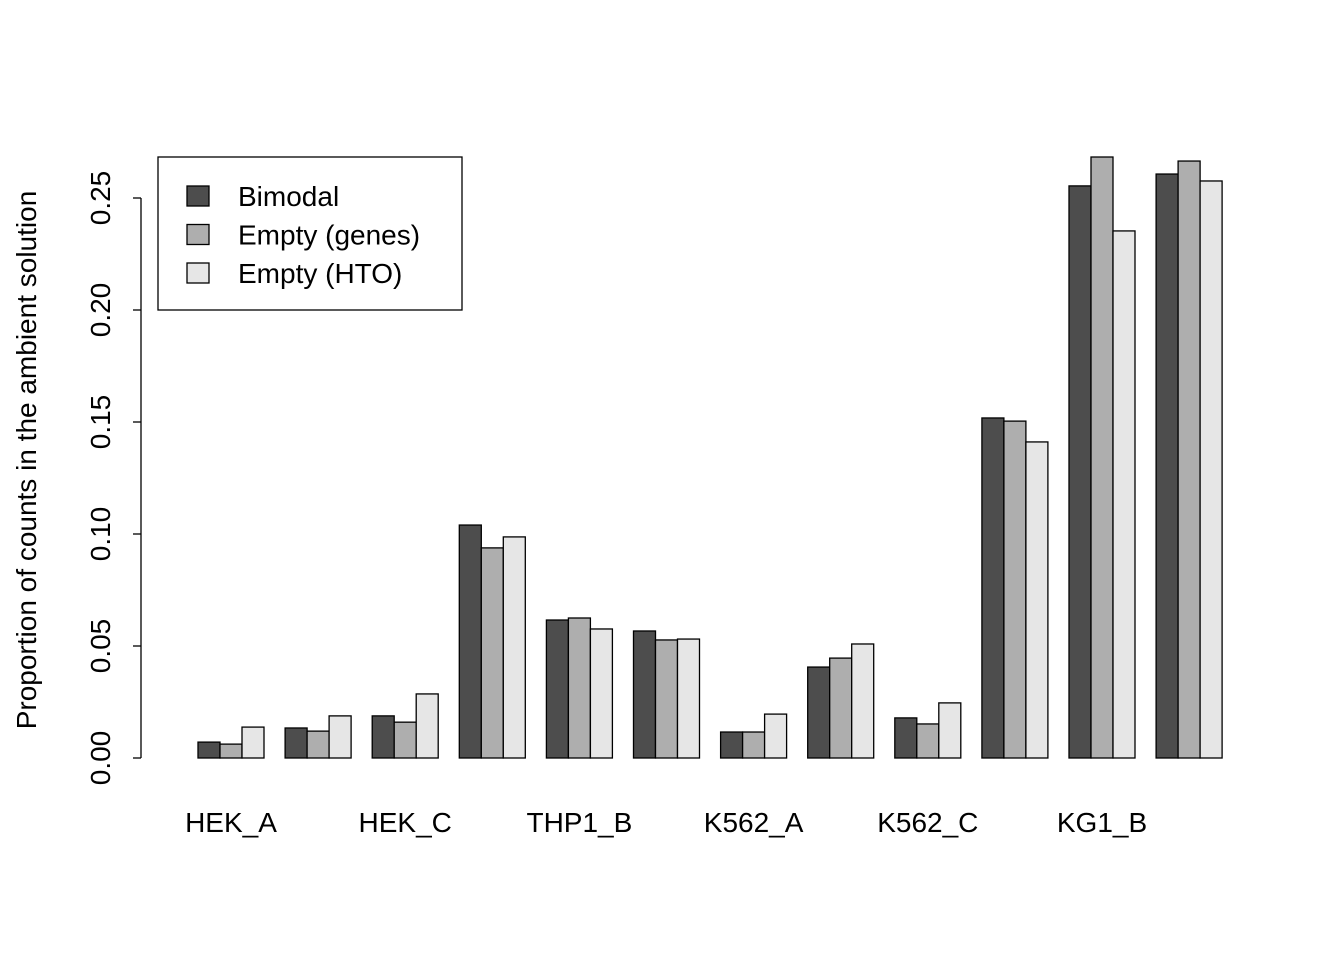 The width and height of the screenshot is (1344, 960). Describe the element at coordinates (296, 743) in the screenshot. I see `bar-group-2-bimodal` at that location.